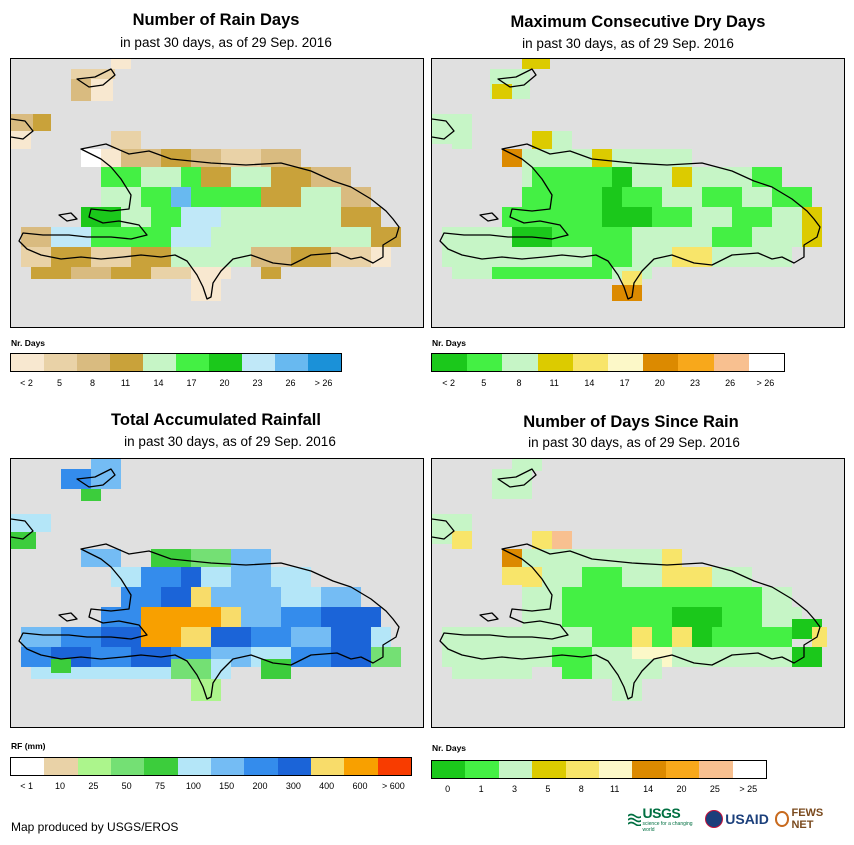  I want to click on fewsnet-globe-icon, so click(782, 819).